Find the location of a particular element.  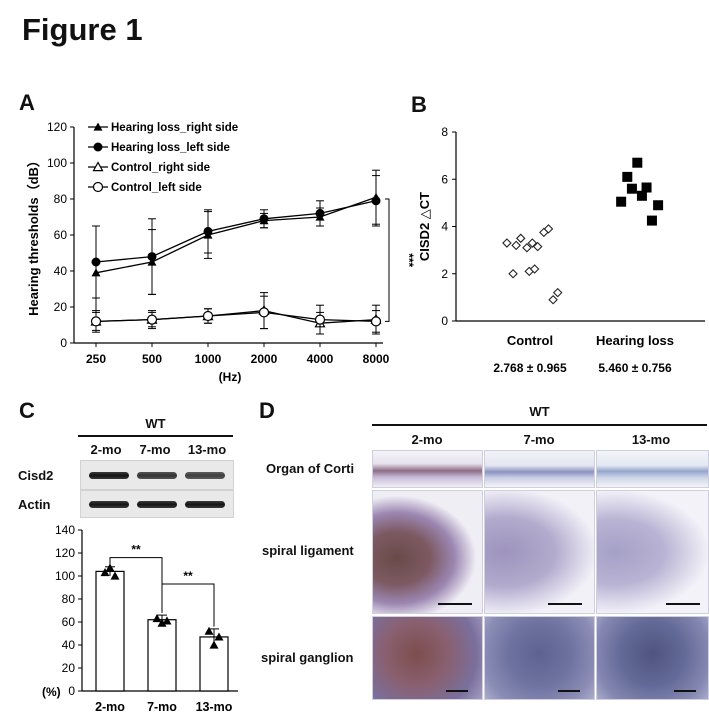

histology-image-ganglion-7mo is located at coordinates (539, 658).